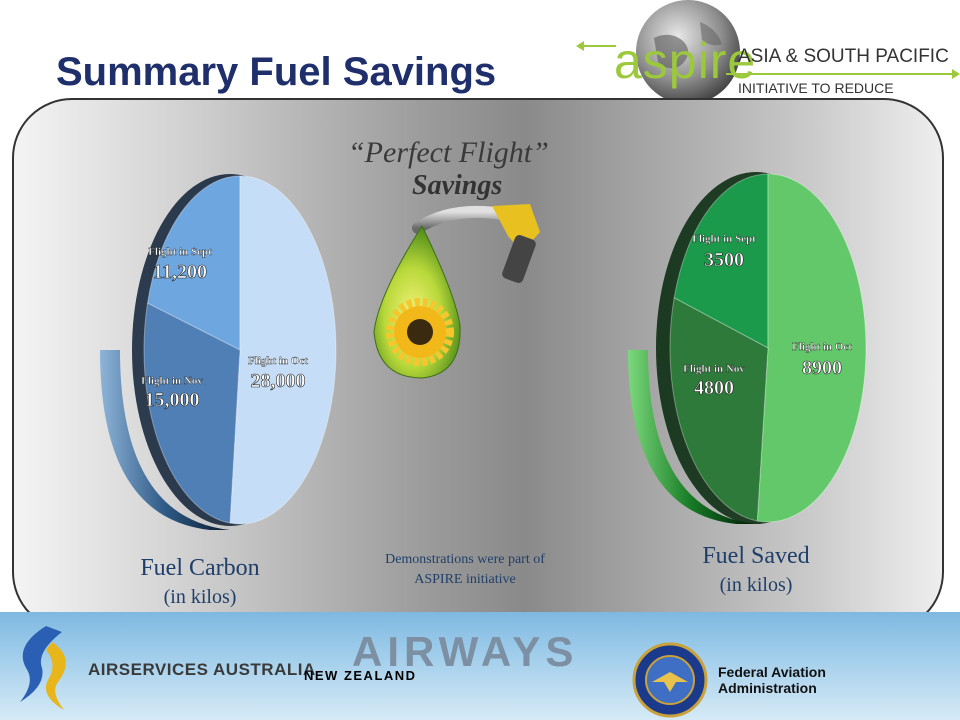 The height and width of the screenshot is (720, 960). What do you see at coordinates (685, 61) in the screenshot?
I see `aspire-wordmark: aspire` at bounding box center [685, 61].